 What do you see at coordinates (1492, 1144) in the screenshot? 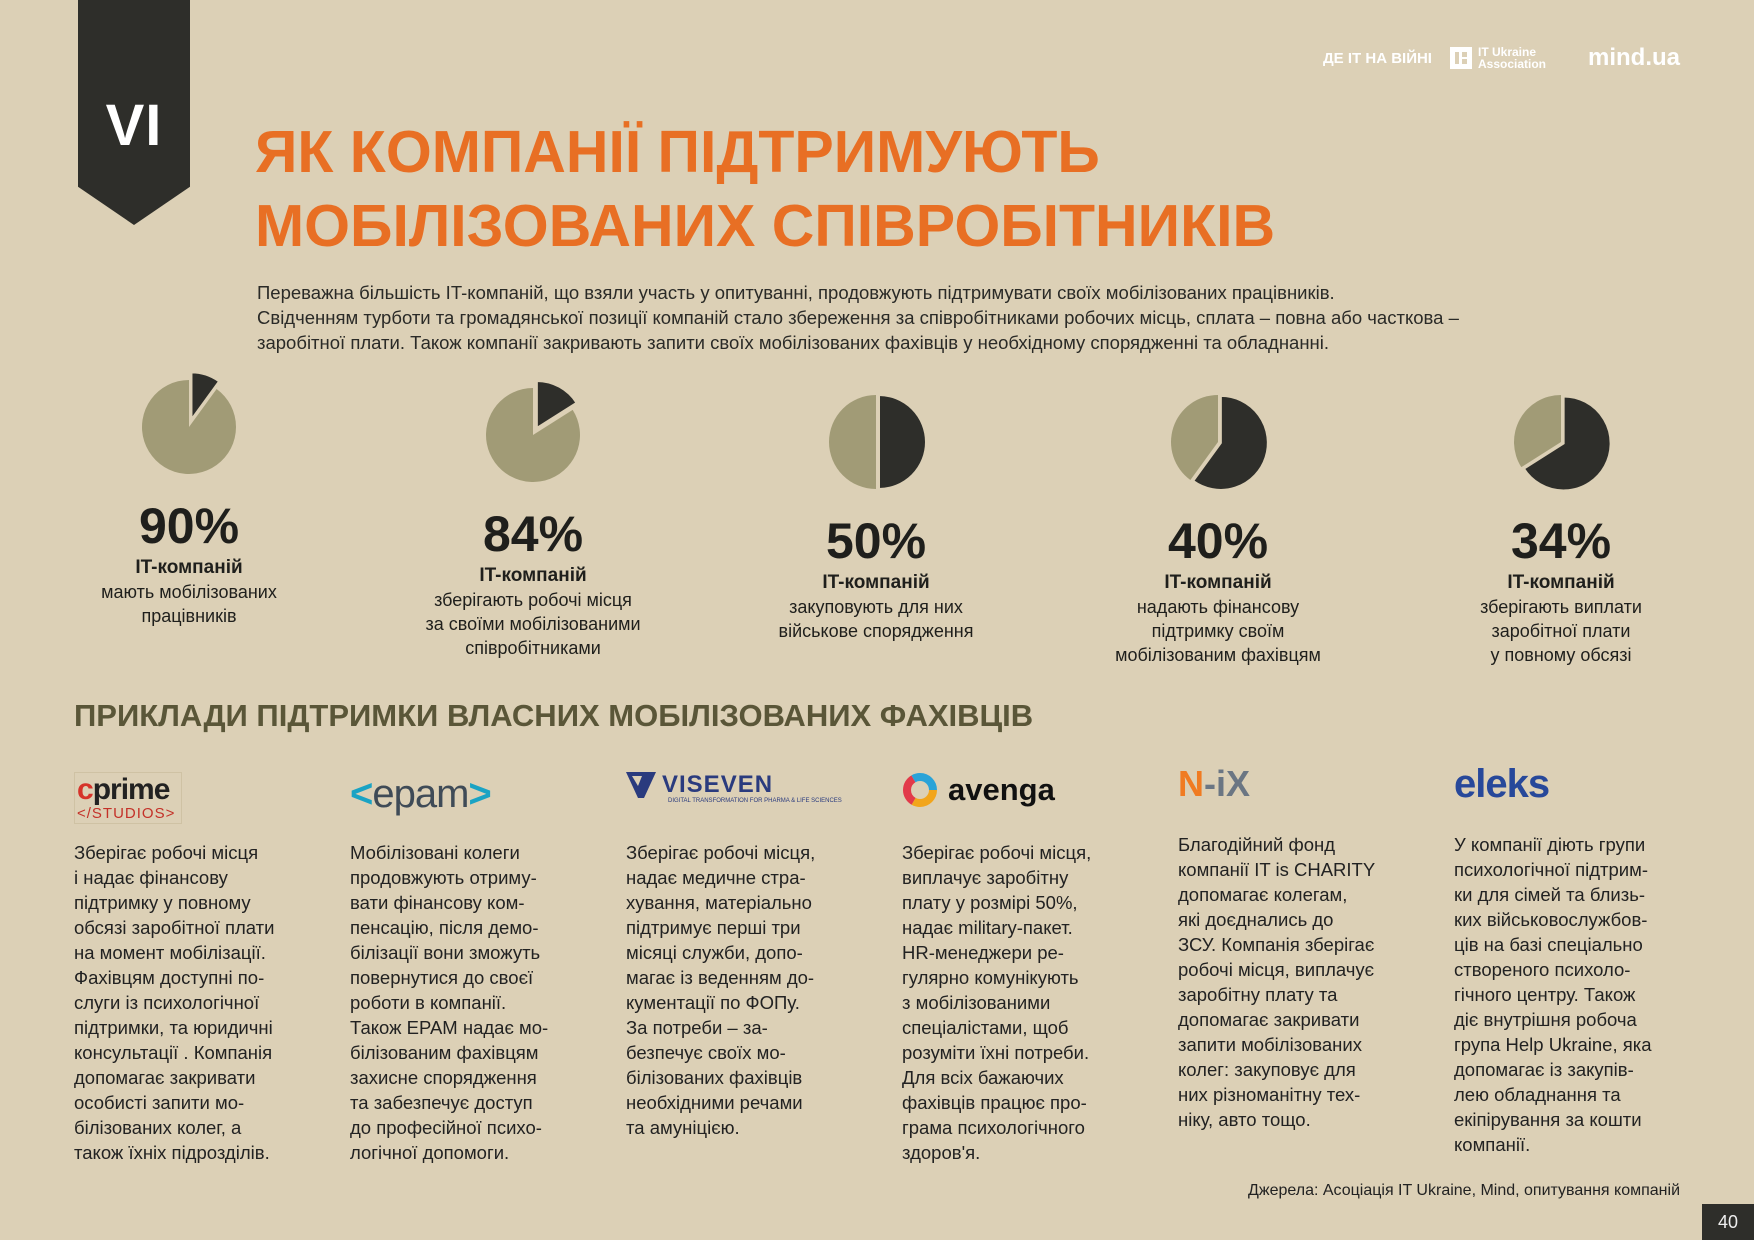
I see `text-line: компанії.` at bounding box center [1492, 1144].